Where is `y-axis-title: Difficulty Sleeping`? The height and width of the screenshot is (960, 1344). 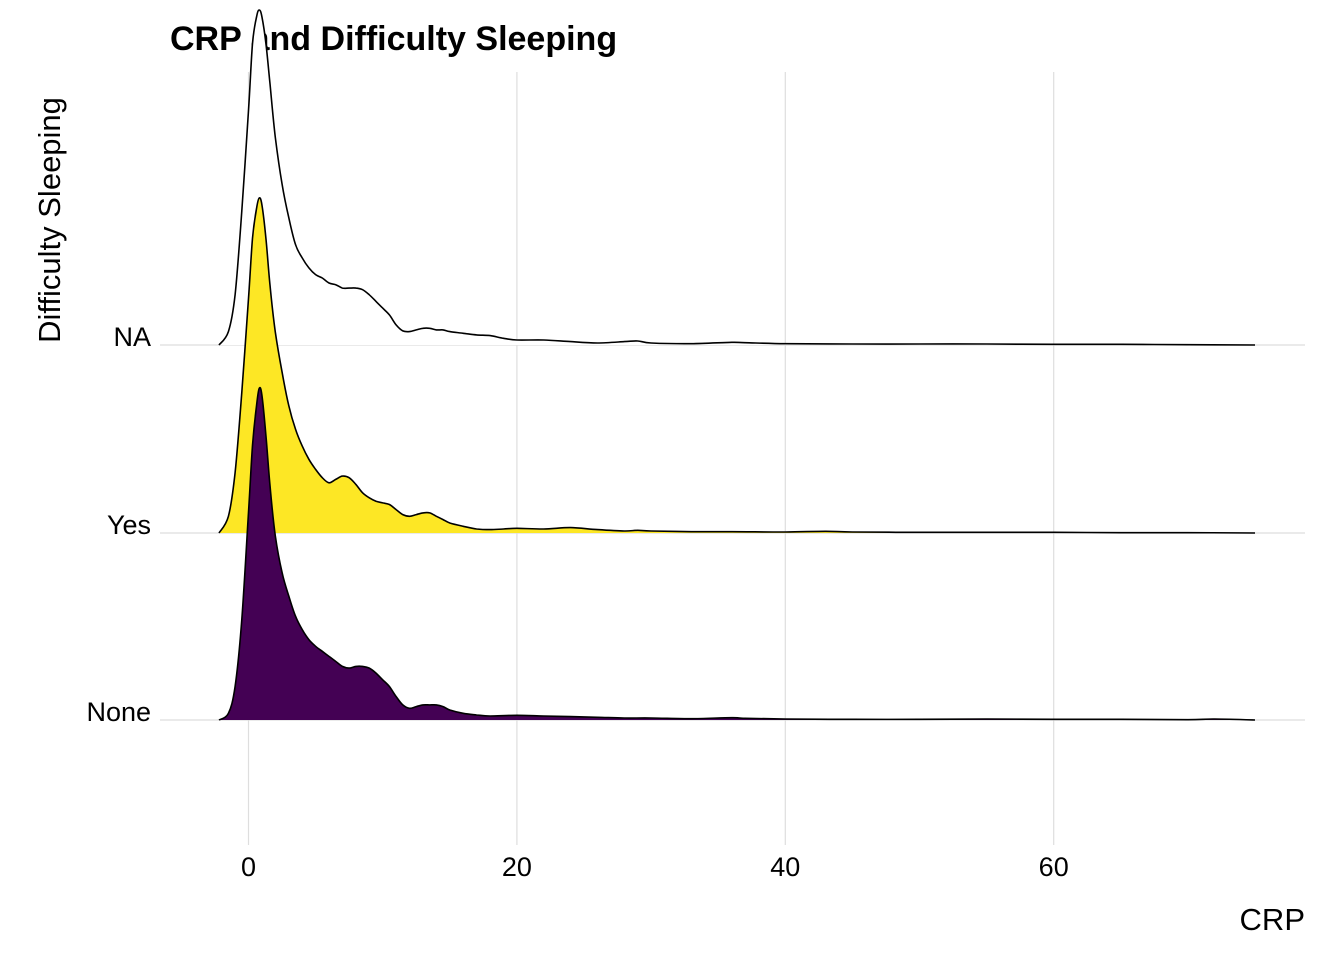 y-axis-title: Difficulty Sleeping is located at coordinates (49, 220).